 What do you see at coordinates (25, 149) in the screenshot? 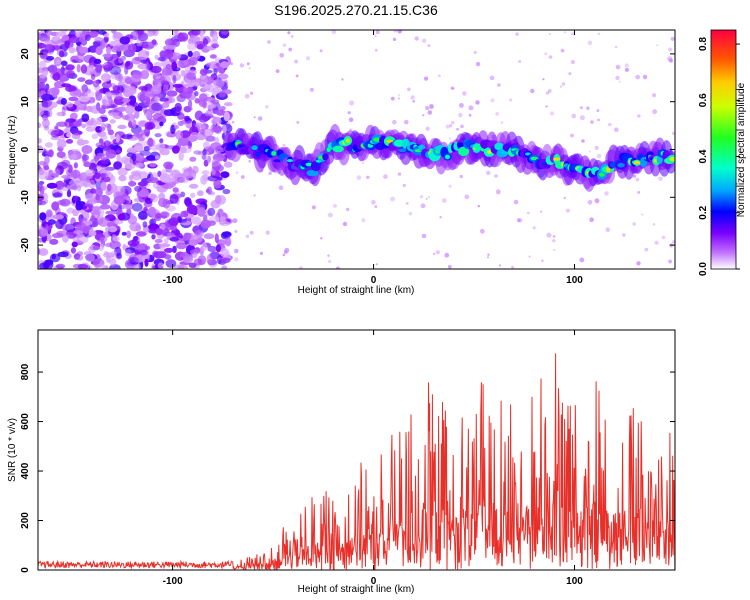
I see `spectrogram-y-tick-label: 0` at bounding box center [25, 149].